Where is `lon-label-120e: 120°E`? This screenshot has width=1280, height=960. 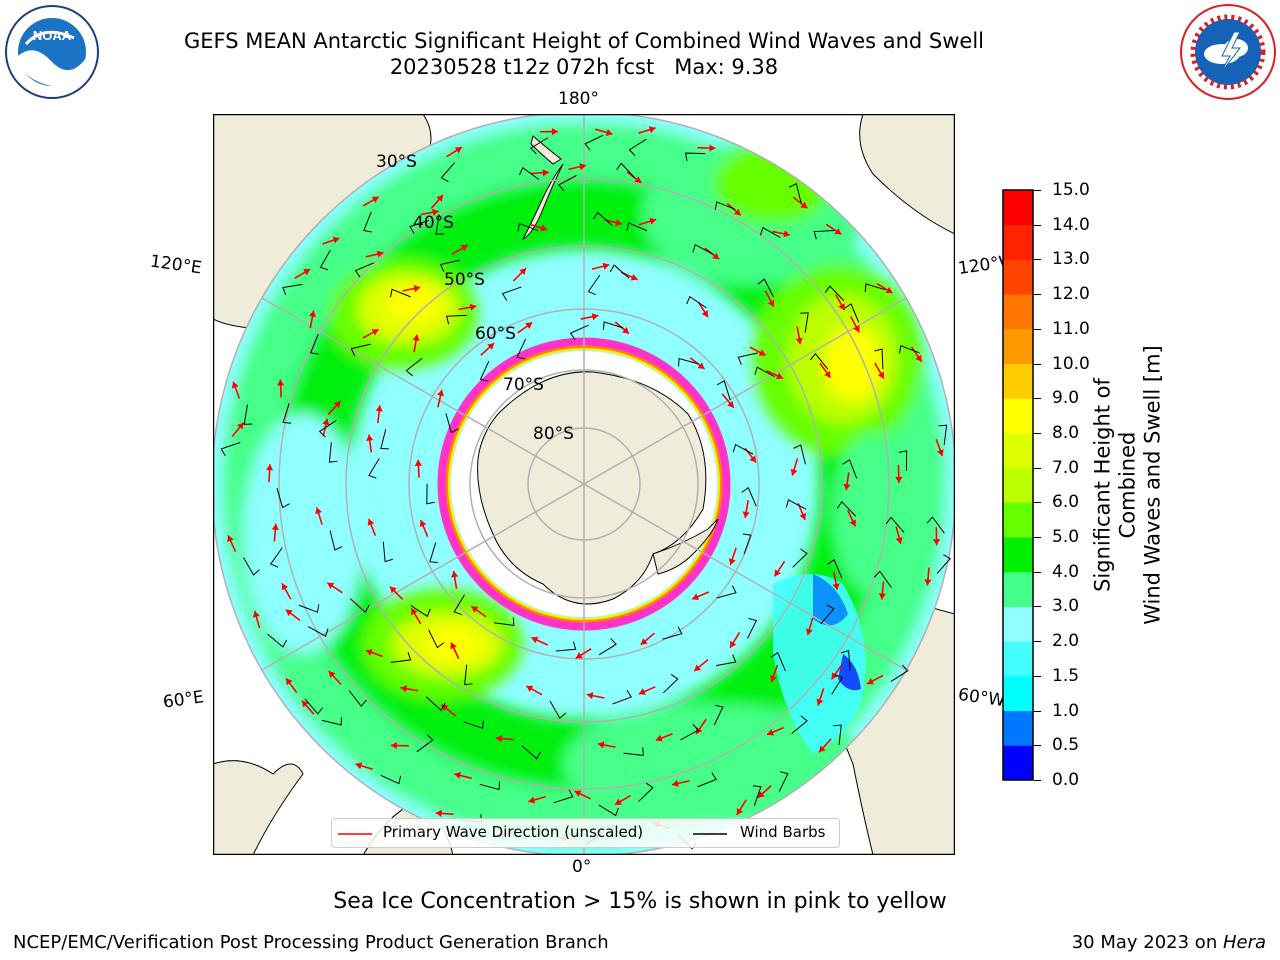
lon-label-120e: 120°E is located at coordinates (175, 265).